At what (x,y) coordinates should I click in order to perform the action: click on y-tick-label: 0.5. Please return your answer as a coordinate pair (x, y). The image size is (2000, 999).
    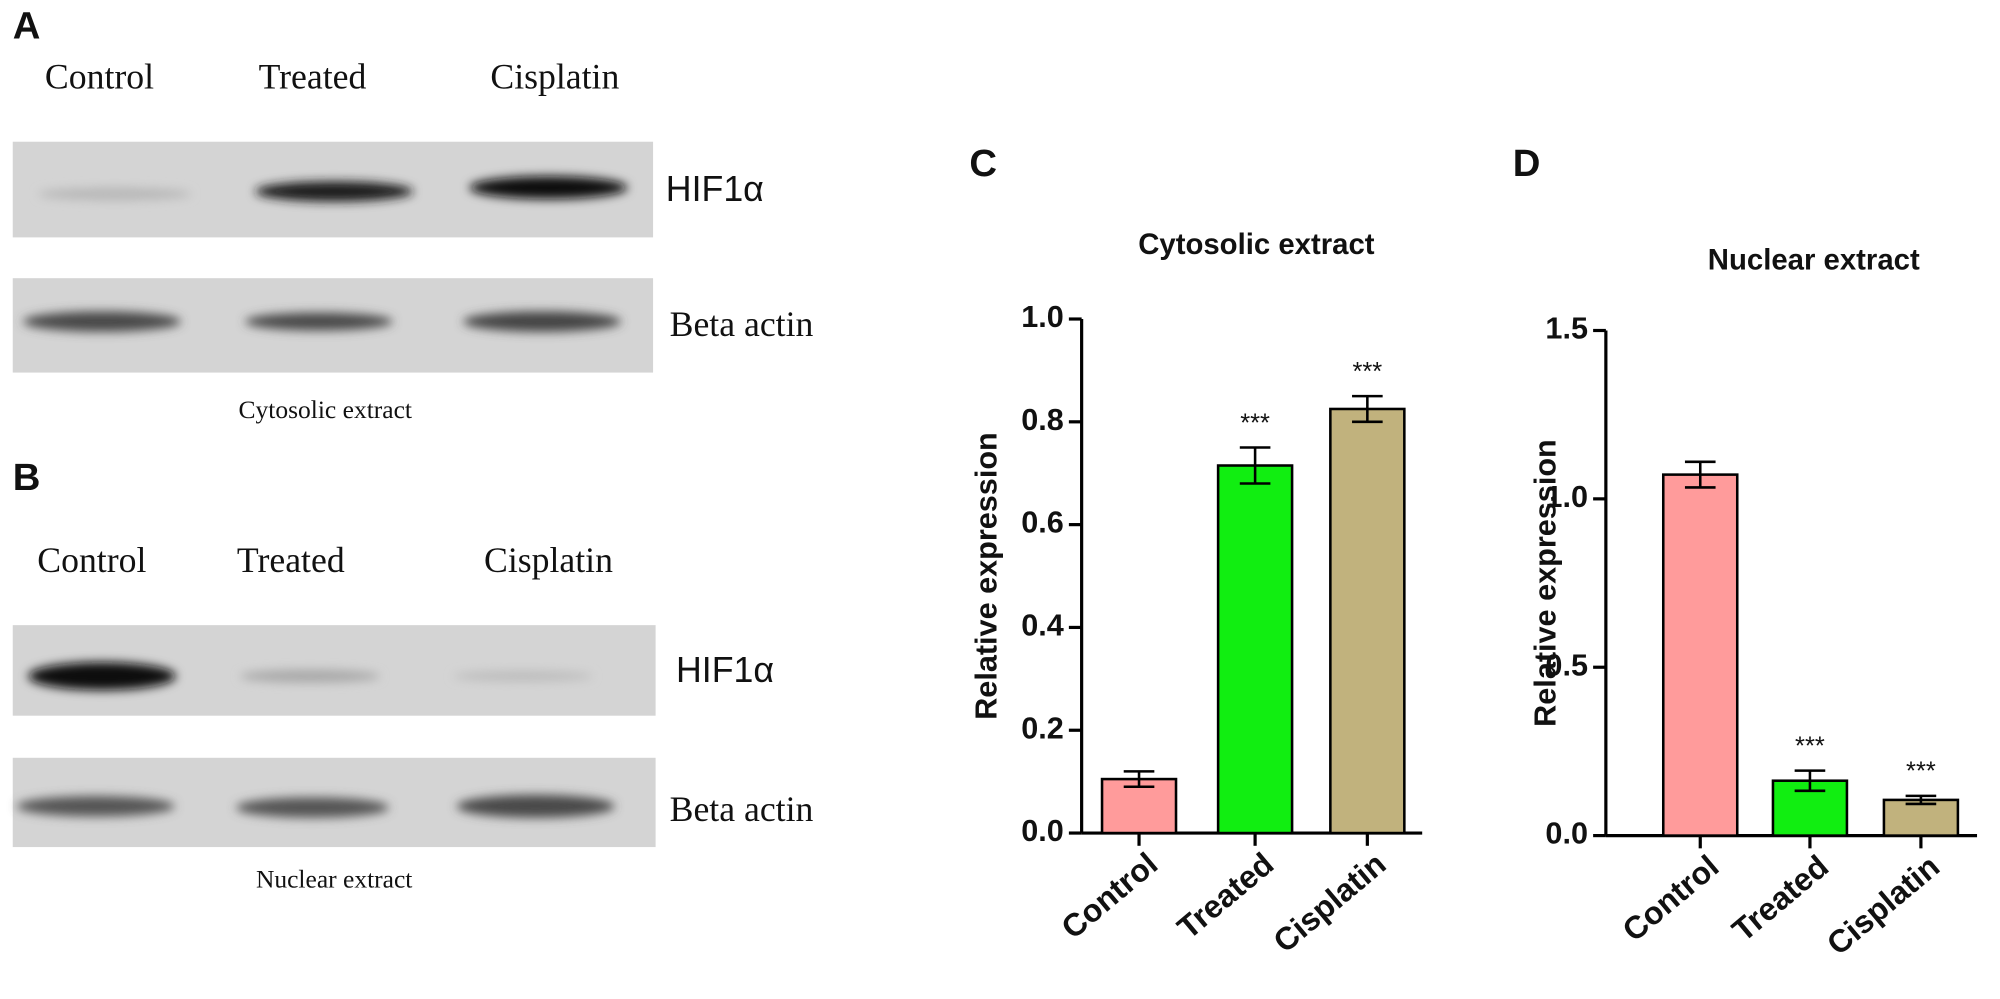
    Looking at the image, I should click on (1566, 665).